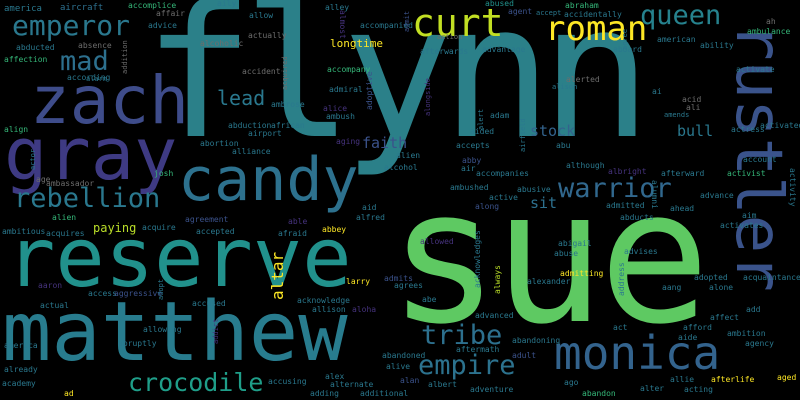  What do you see at coordinates (401, 167) in the screenshot?
I see `word-small: alcohol` at bounding box center [401, 167].